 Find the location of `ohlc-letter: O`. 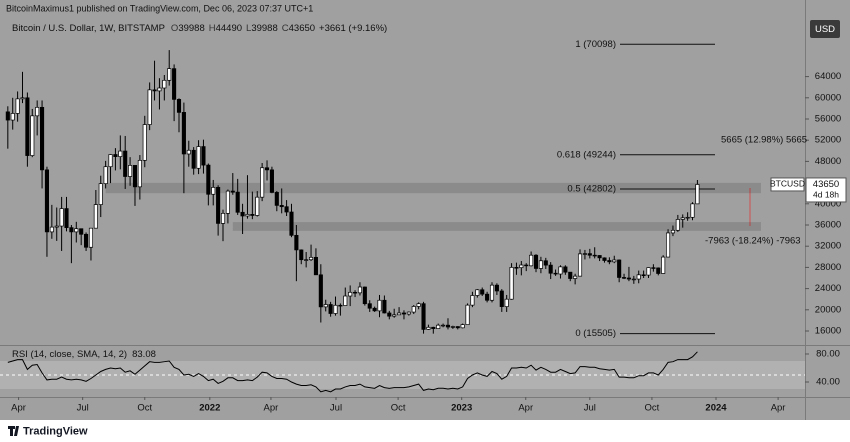

ohlc-letter: O is located at coordinates (174, 28).